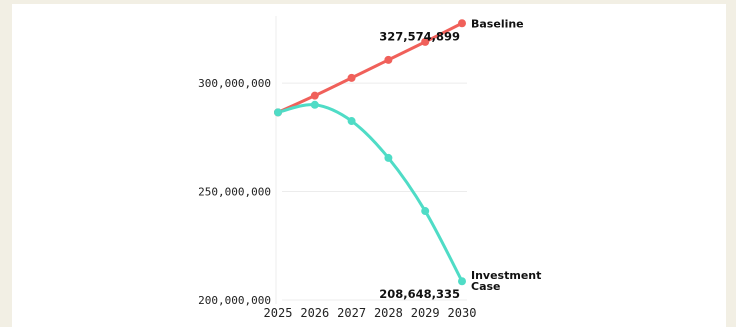 The height and width of the screenshot is (327, 736). Describe the element at coordinates (462, 313) in the screenshot. I see `x-tick-label: 2030` at that location.